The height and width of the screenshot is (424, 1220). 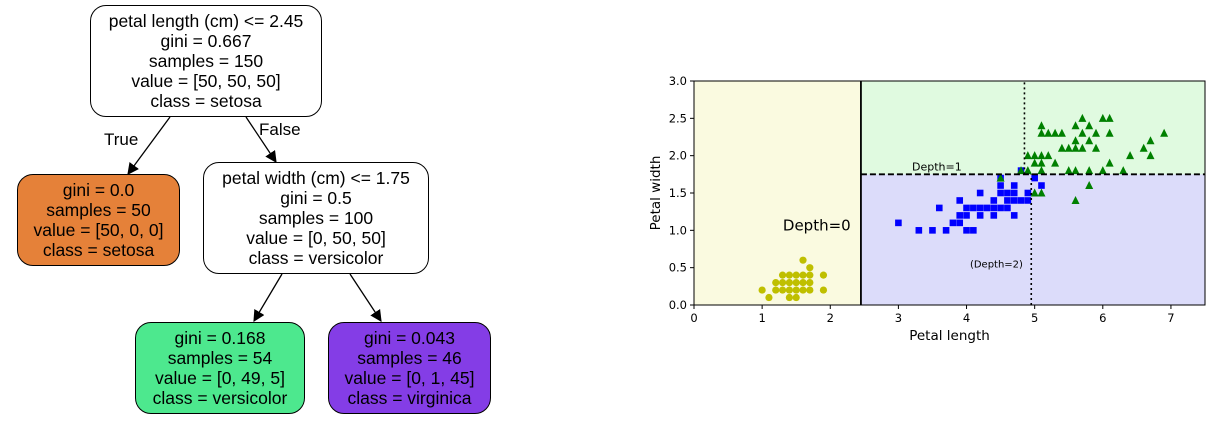 What do you see at coordinates (678, 268) in the screenshot?
I see `y-tick-label: 0.5` at bounding box center [678, 268].